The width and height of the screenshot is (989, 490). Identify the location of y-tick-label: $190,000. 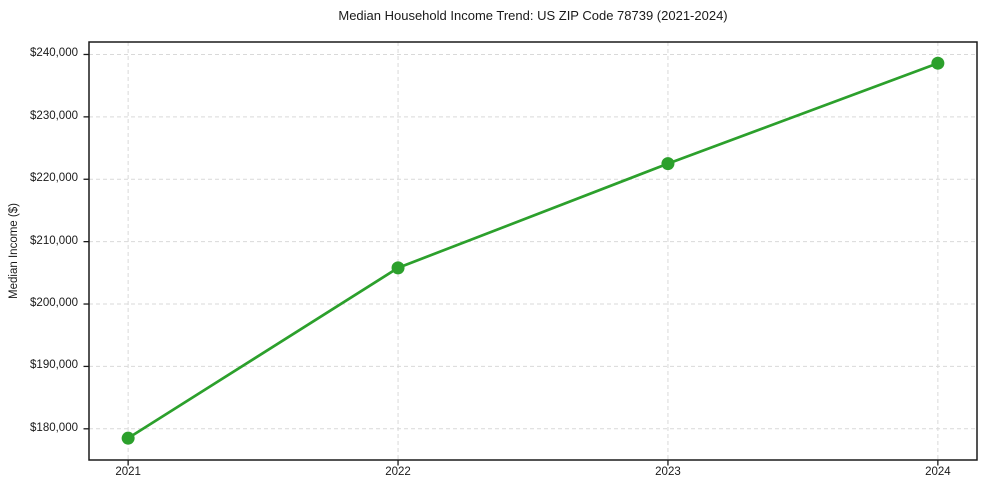
(54, 365).